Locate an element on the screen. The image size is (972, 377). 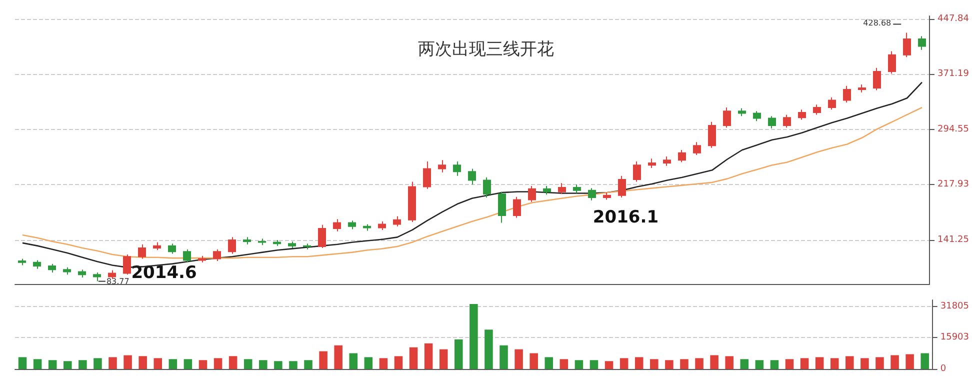
y-tick-label: 0 is located at coordinates (943, 369).